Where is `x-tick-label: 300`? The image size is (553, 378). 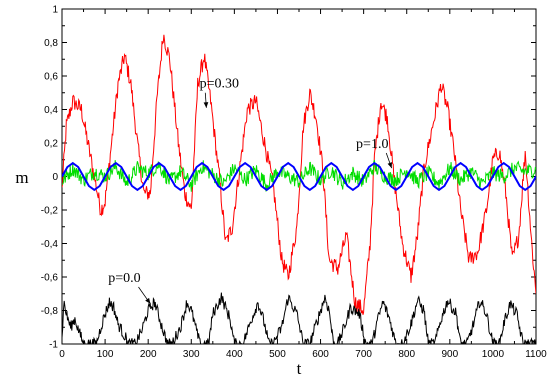
x-tick-label: 300 is located at coordinates (191, 354).